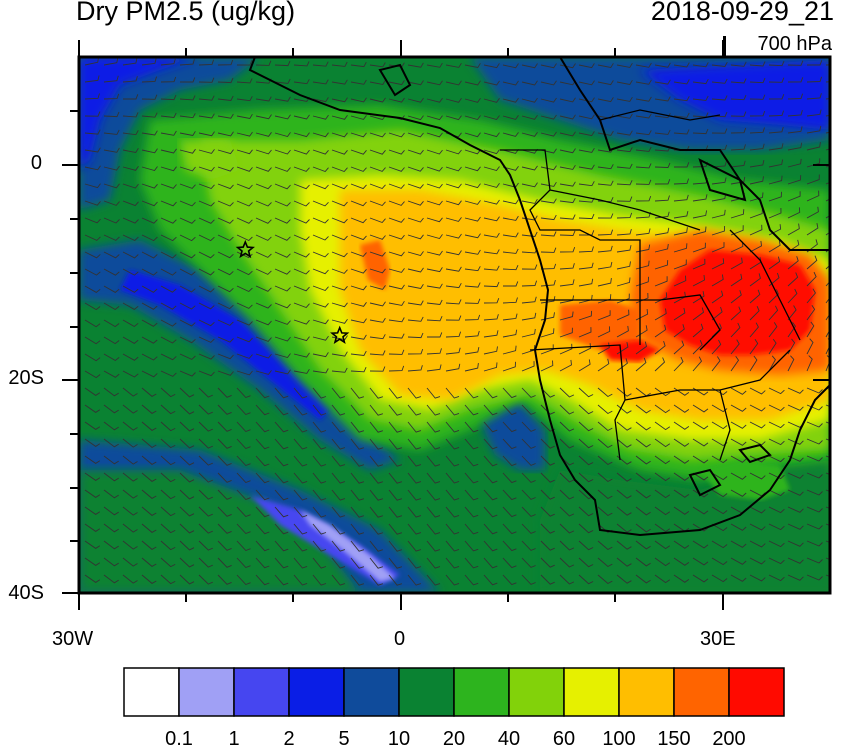 This screenshot has height=751, width=850. I want to click on lat-label-40s: 40S, so click(26, 593).